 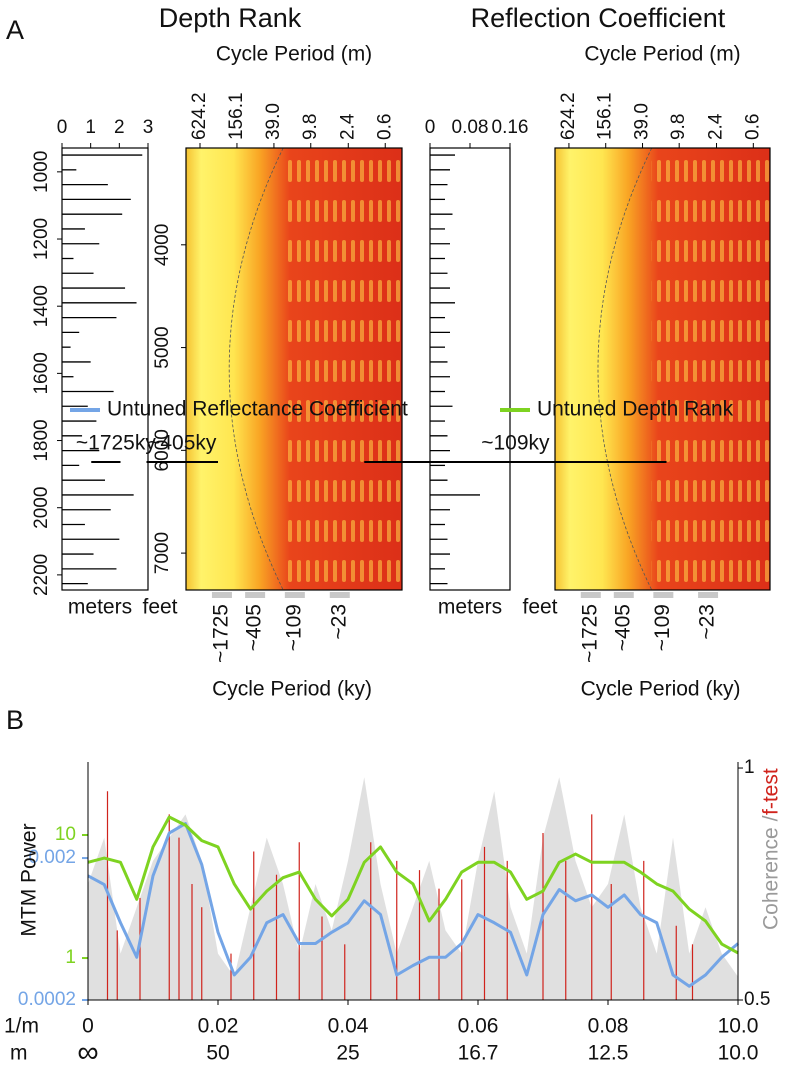 I want to click on y-tick-label: 0.0002, so click(x=47, y=999).